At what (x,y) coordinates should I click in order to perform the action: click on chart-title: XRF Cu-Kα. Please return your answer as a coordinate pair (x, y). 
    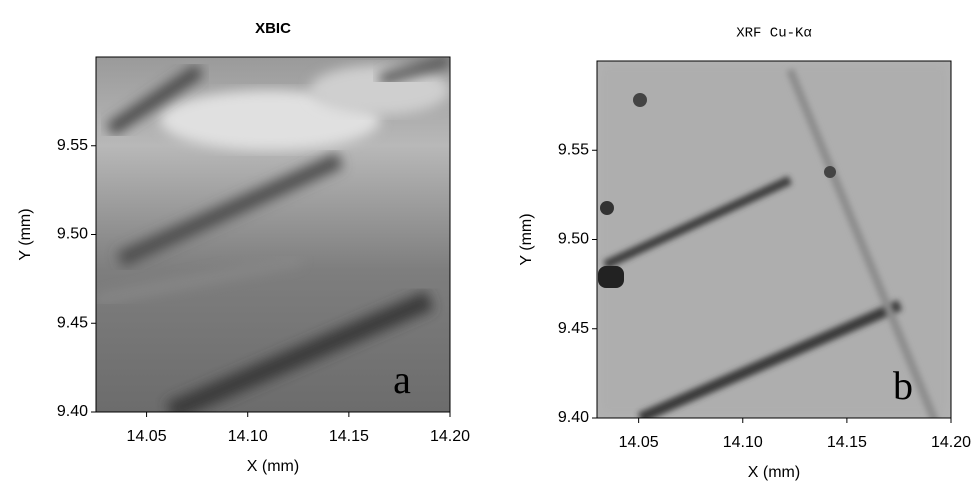
    Looking at the image, I should click on (774, 34).